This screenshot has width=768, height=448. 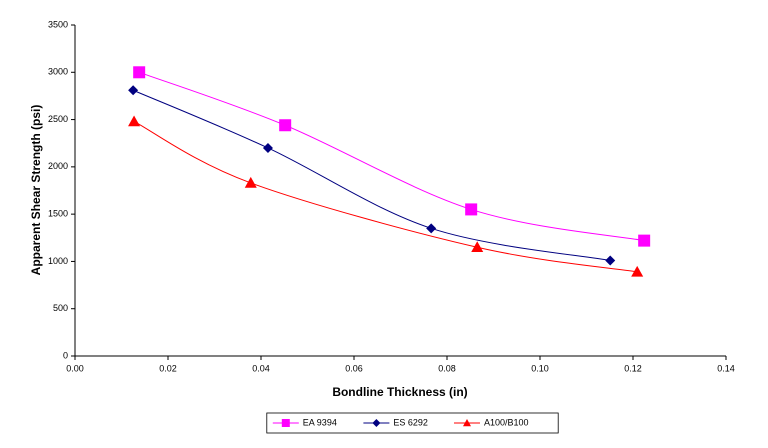 What do you see at coordinates (726, 368) in the screenshot?
I see `x-tick-label: 0.14` at bounding box center [726, 368].